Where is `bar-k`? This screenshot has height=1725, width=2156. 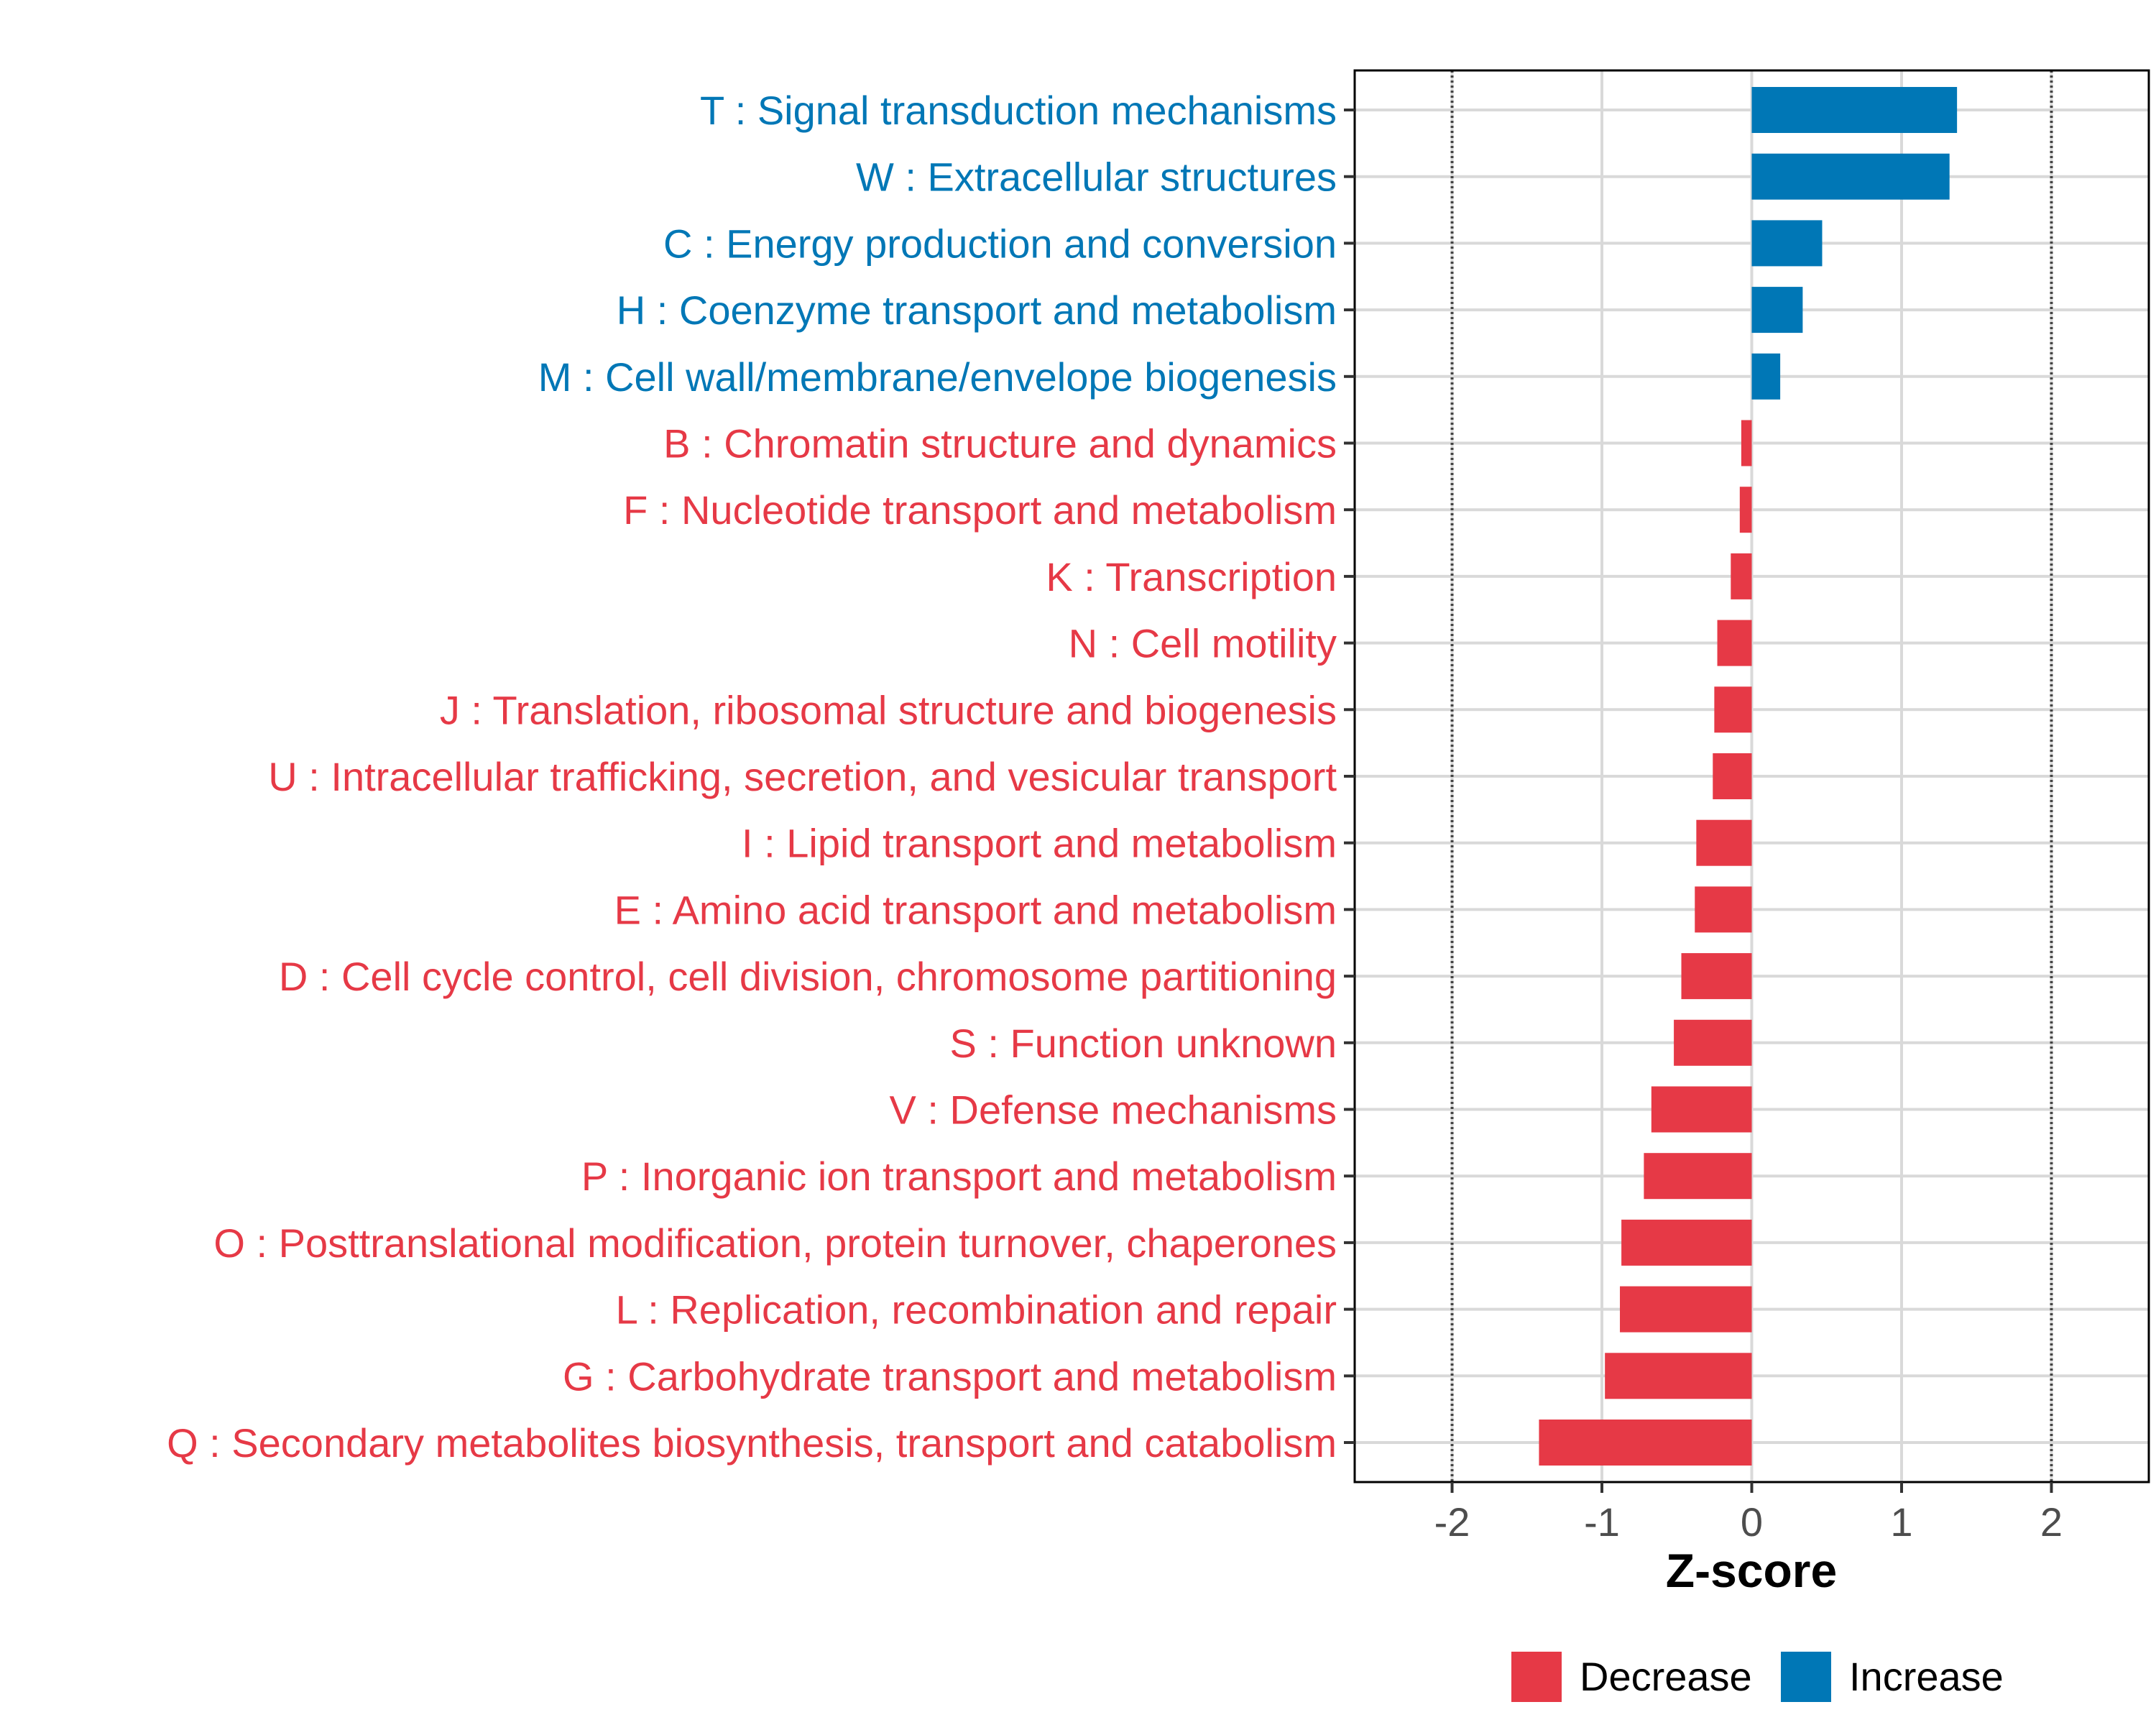 bar-k is located at coordinates (1741, 576).